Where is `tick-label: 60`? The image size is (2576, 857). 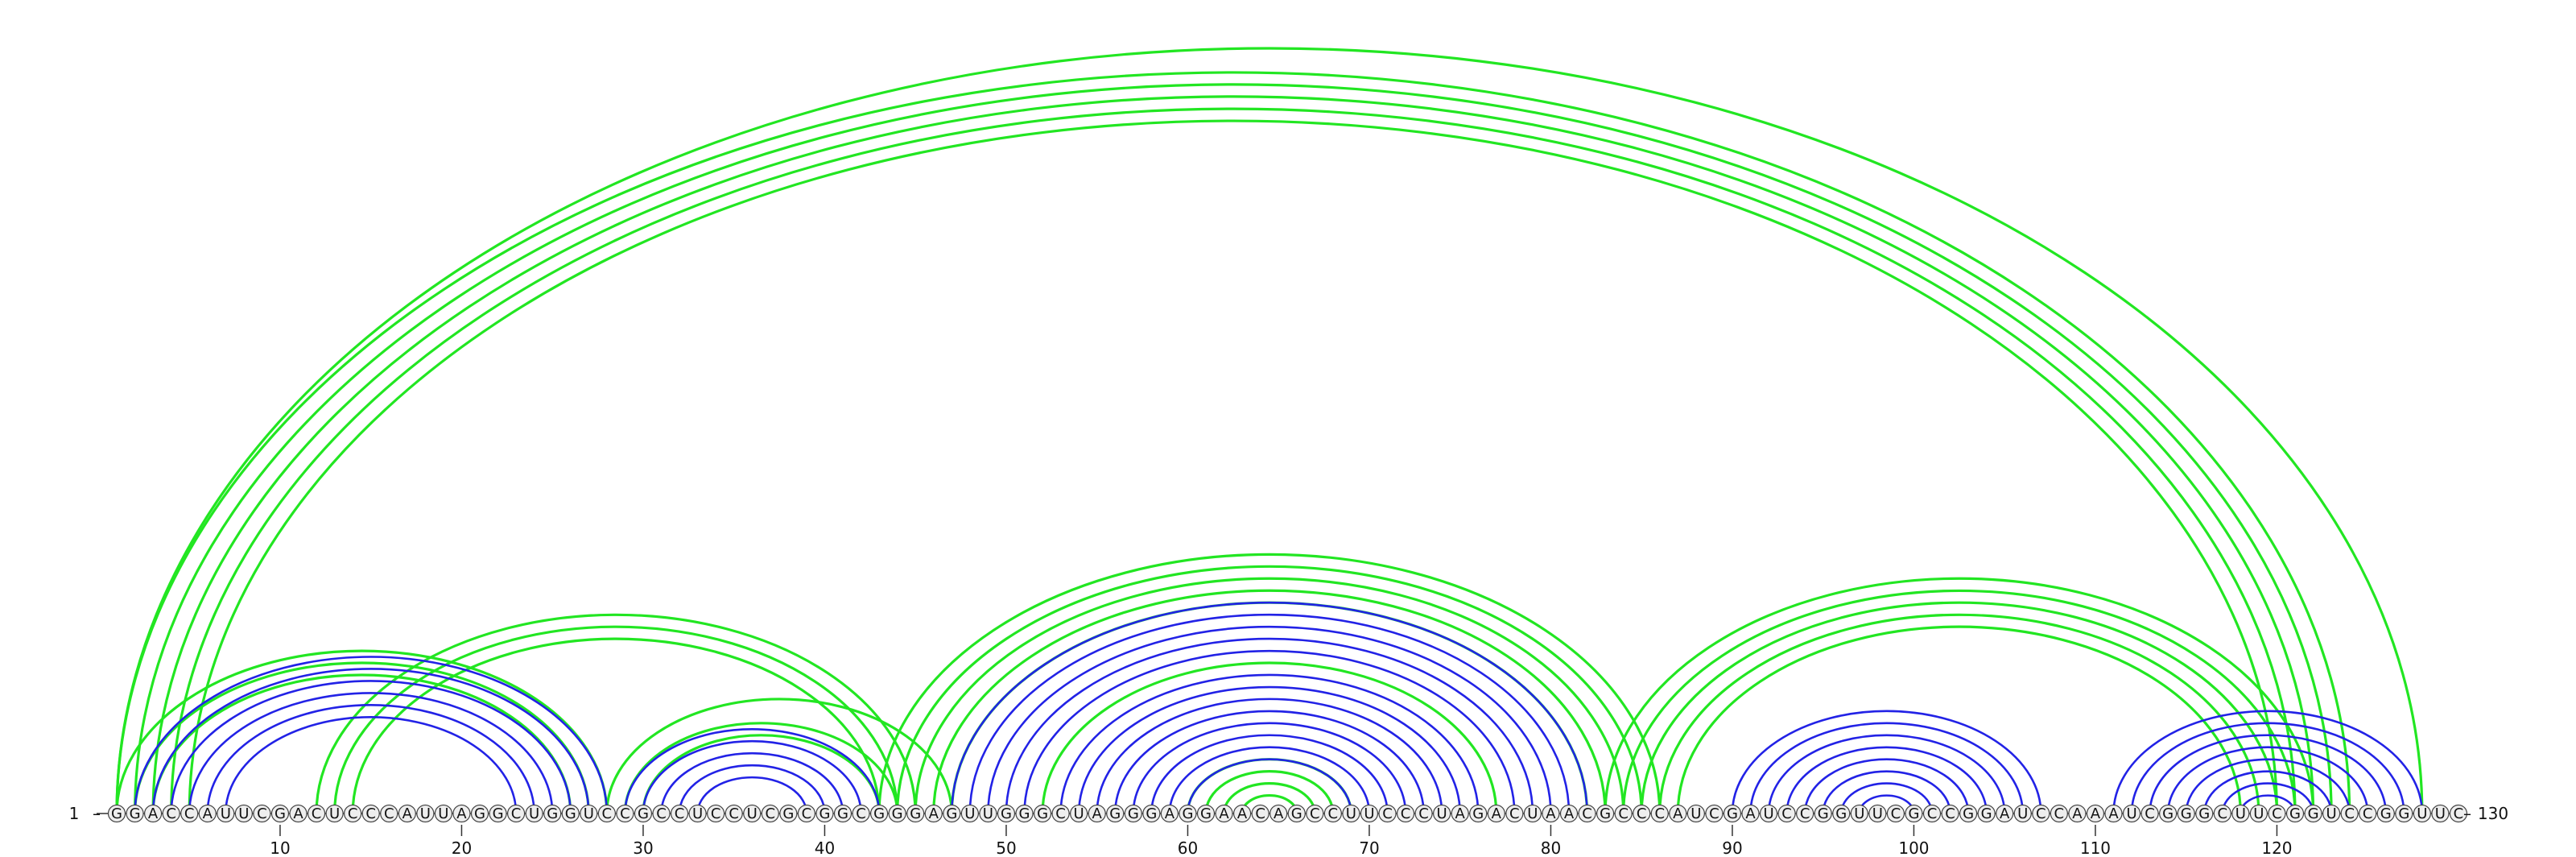 tick-label: 60 is located at coordinates (1188, 847).